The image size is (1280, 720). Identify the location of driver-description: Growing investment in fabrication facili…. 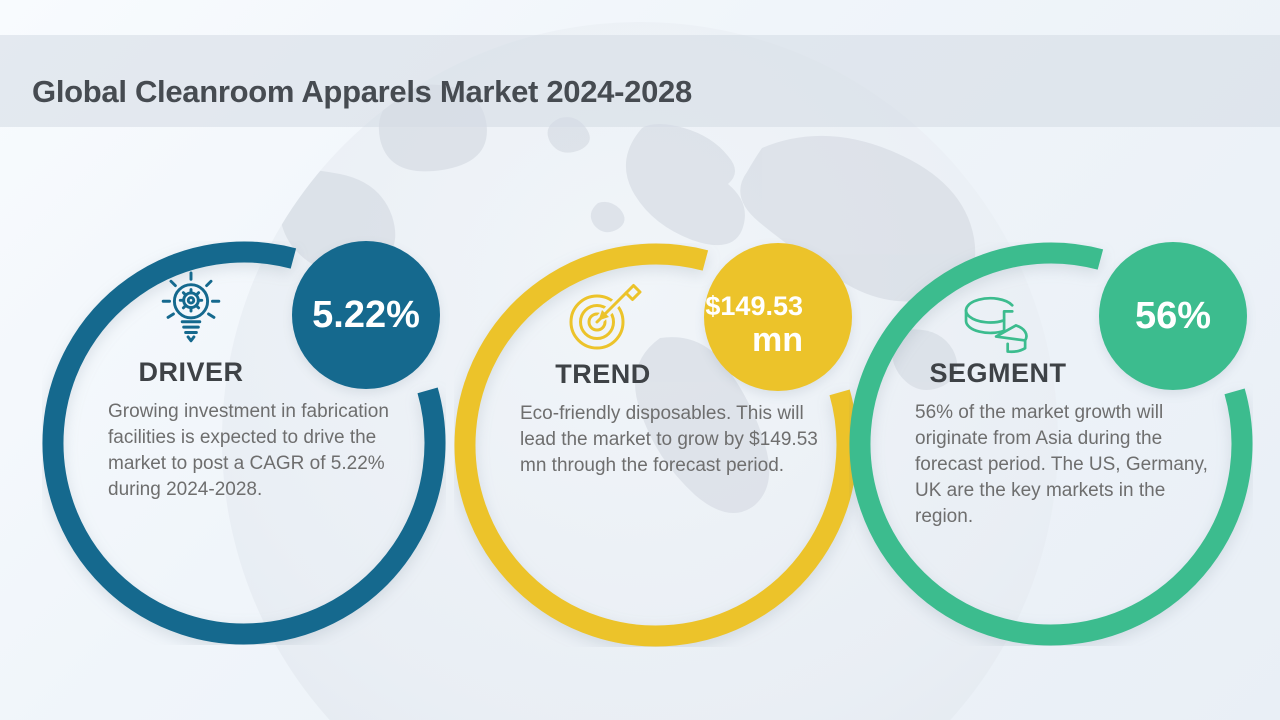
(248, 450).